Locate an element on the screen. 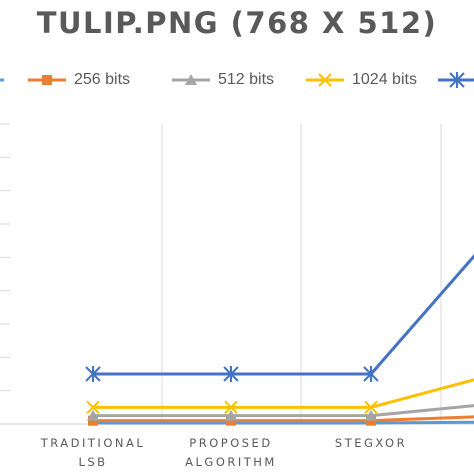 This screenshot has width=474, height=474. category-label: PROPOSED ALGORITHM is located at coordinates (231, 453).